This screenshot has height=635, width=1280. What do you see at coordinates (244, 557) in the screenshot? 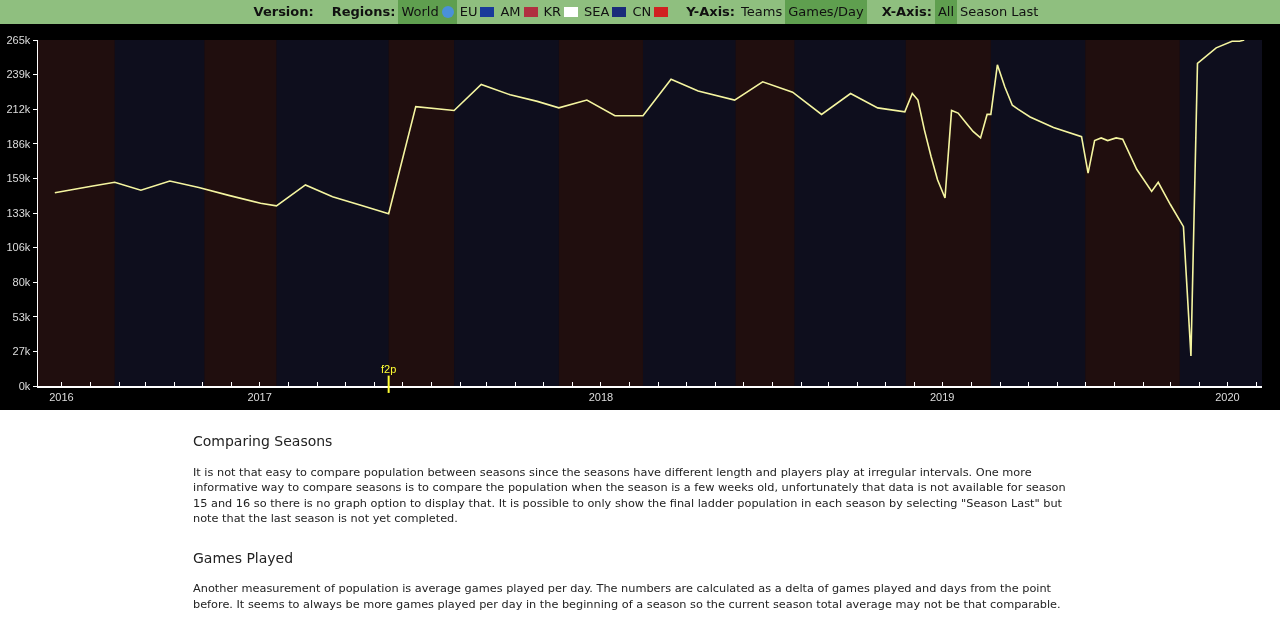
I see `text: Games Played` at bounding box center [244, 557].